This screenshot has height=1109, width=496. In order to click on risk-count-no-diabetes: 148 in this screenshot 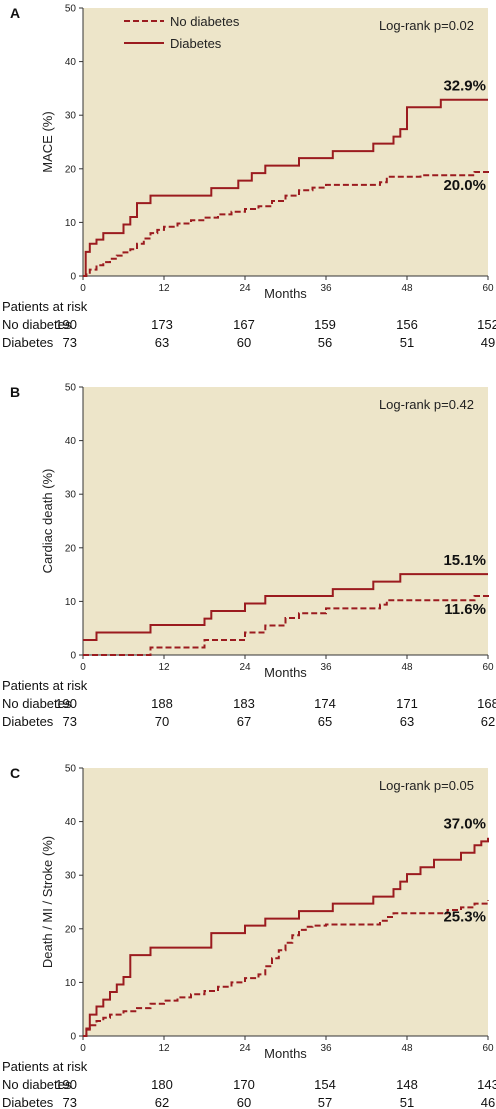, I will do `click(407, 1084)`.